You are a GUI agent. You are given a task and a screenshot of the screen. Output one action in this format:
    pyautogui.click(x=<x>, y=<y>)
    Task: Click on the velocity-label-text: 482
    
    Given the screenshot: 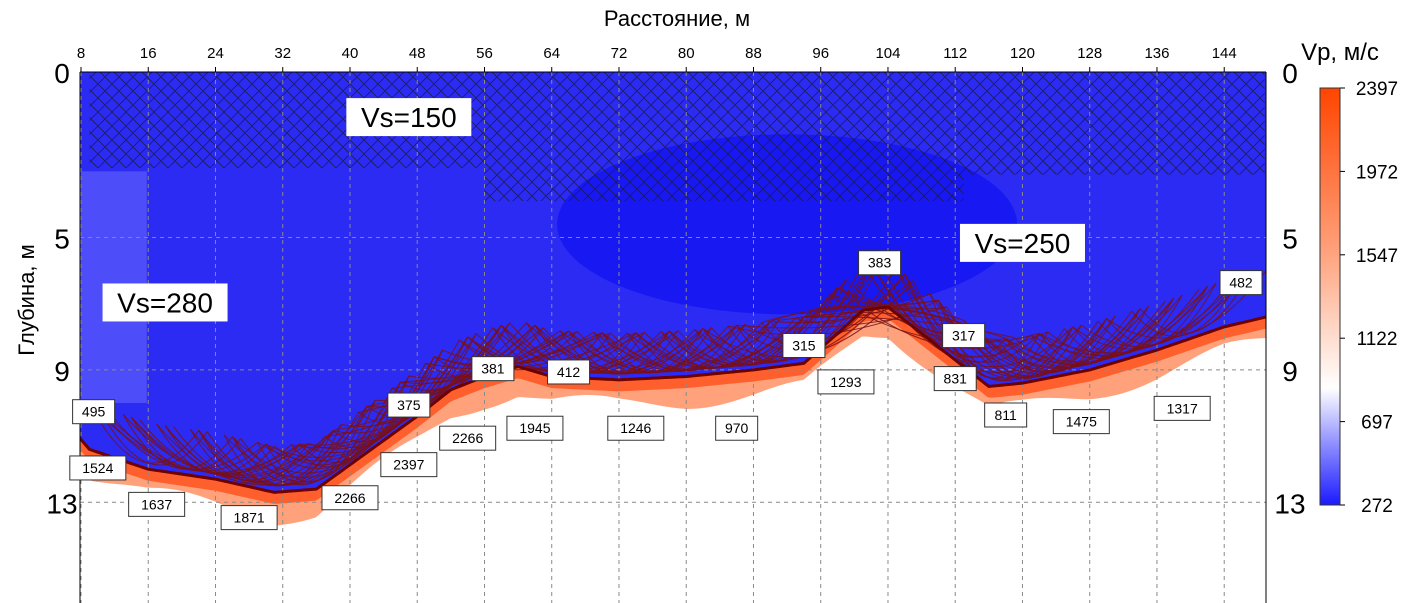 What is the action you would take?
    pyautogui.click(x=1241, y=283)
    